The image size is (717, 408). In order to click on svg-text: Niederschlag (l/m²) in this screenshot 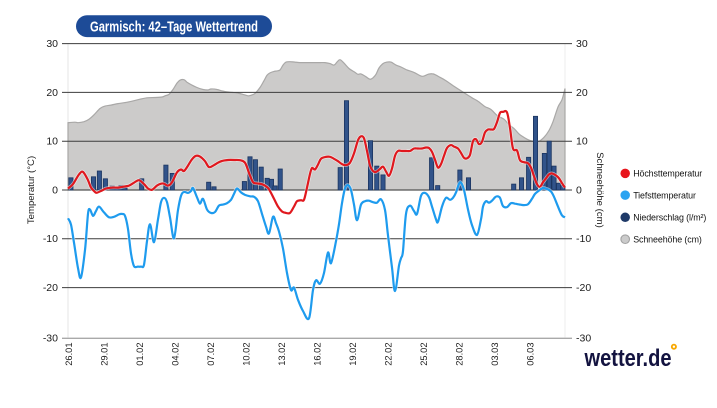, I will do `click(669, 218)`.